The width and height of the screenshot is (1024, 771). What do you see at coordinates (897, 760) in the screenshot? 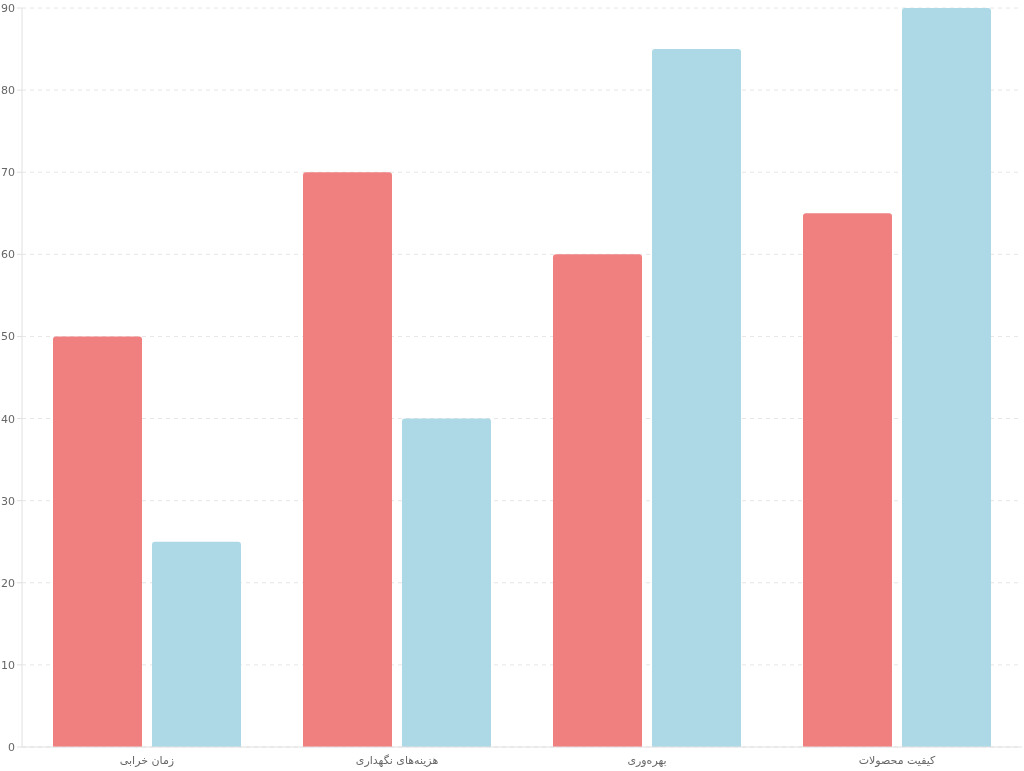
I see `x-tick-label: کیفیت محصولات` at bounding box center [897, 760].